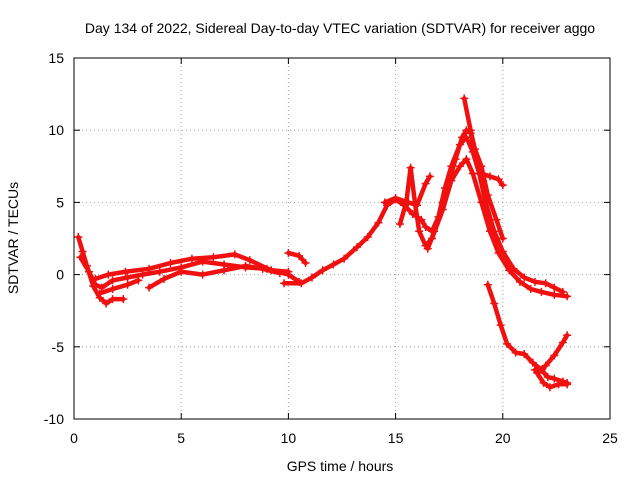 This screenshot has height=480, width=640. I want to click on y-tick-label: 5, so click(60, 202).